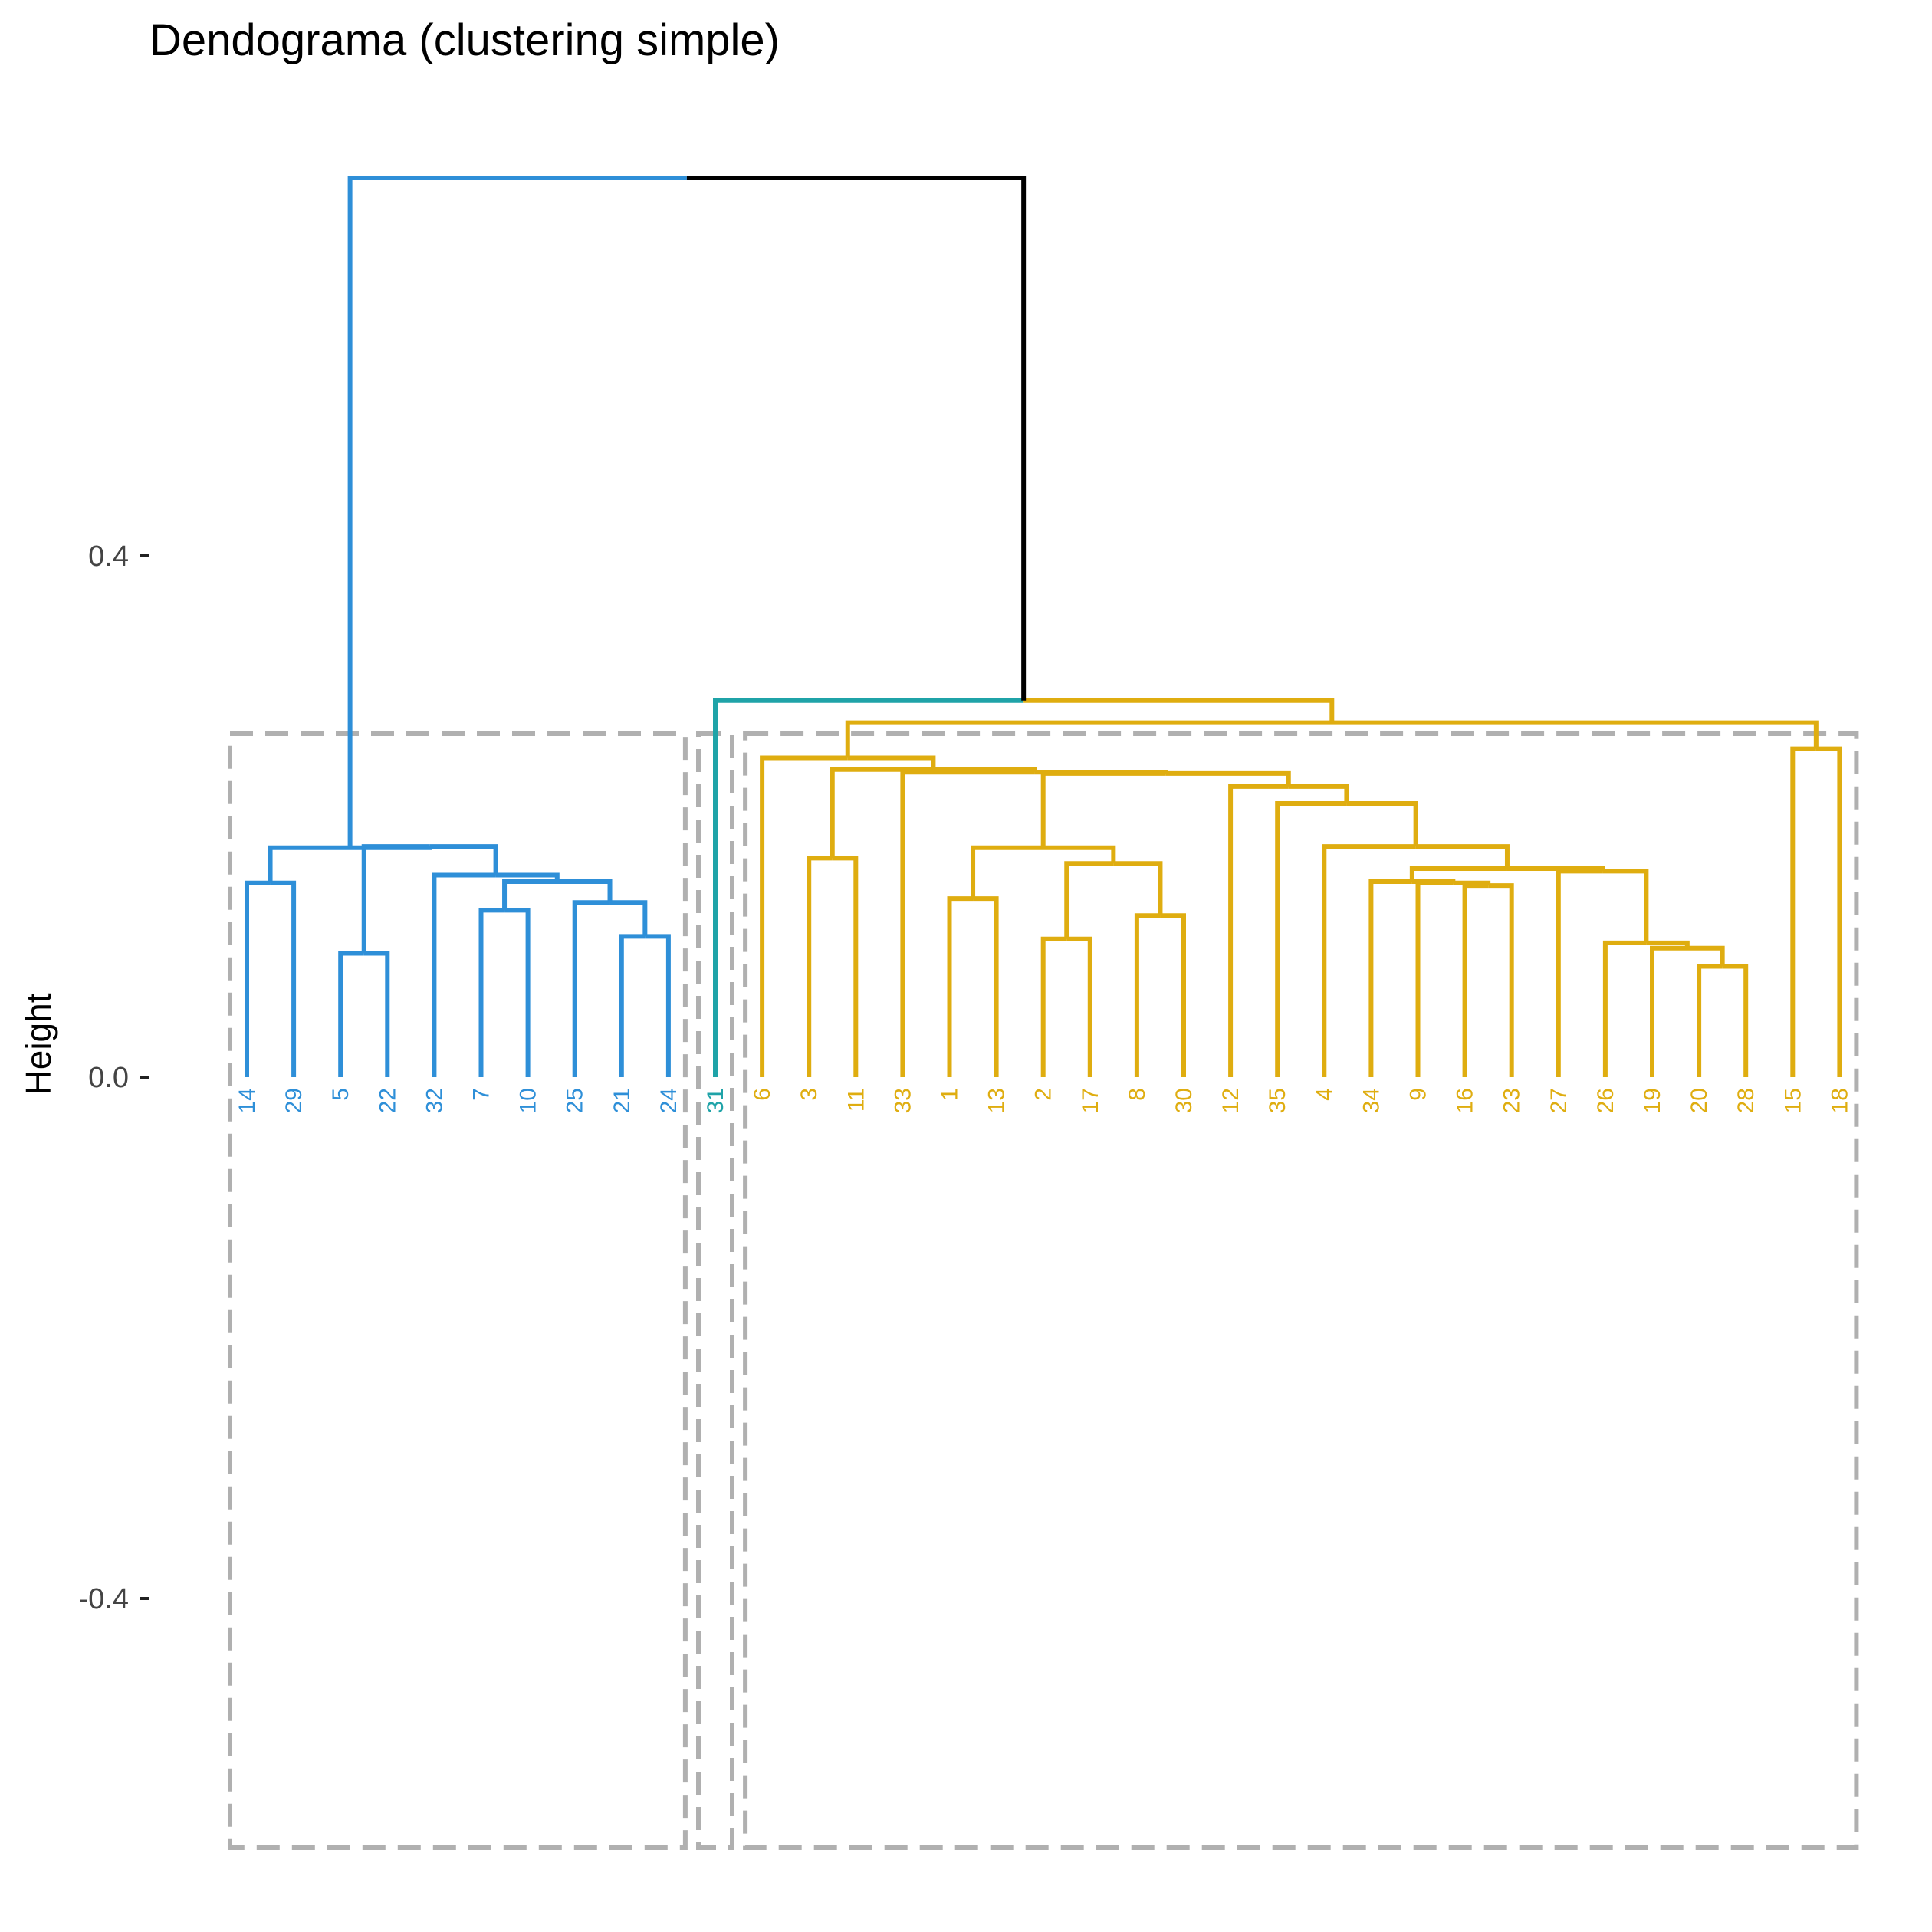  What do you see at coordinates (435, 1101) in the screenshot?
I see `leaf-label: 32` at bounding box center [435, 1101].